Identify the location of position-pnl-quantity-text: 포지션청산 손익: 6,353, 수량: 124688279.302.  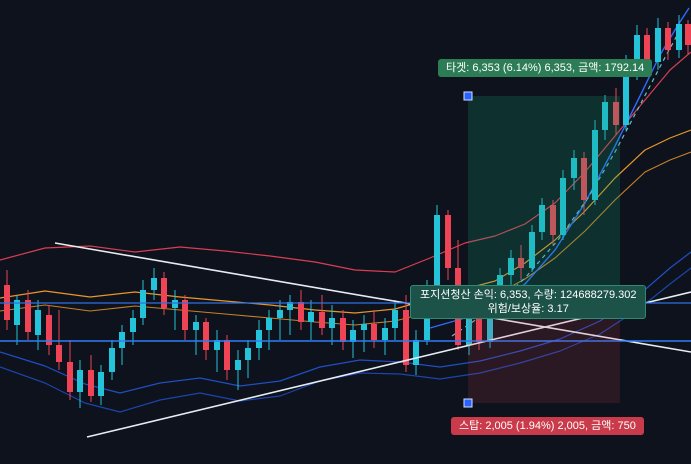
(528, 295).